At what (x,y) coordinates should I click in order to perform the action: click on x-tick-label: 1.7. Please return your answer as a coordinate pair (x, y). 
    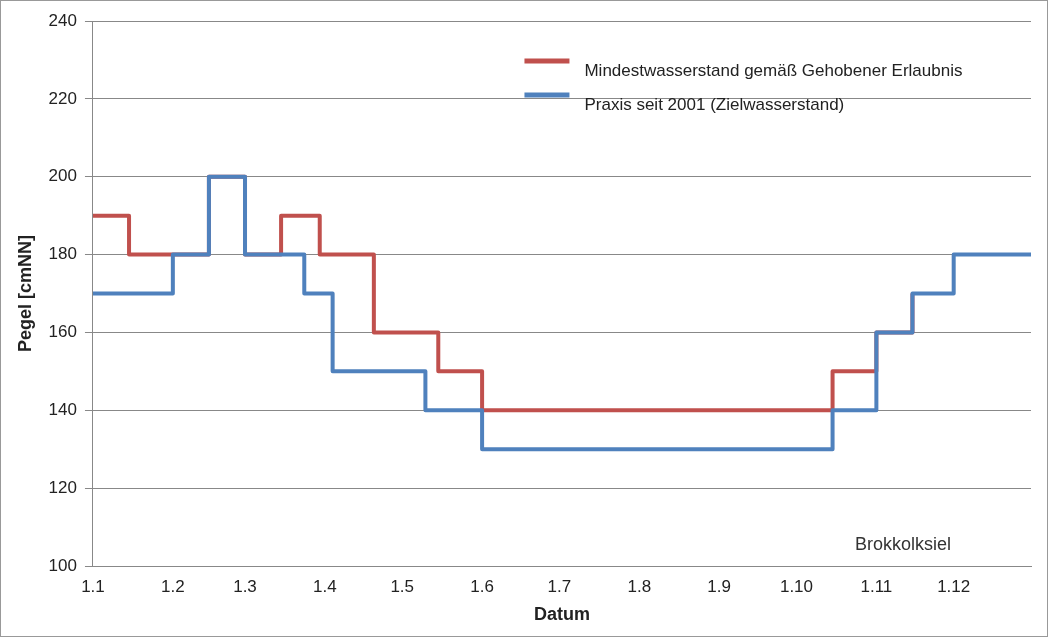
    Looking at the image, I should click on (559, 586).